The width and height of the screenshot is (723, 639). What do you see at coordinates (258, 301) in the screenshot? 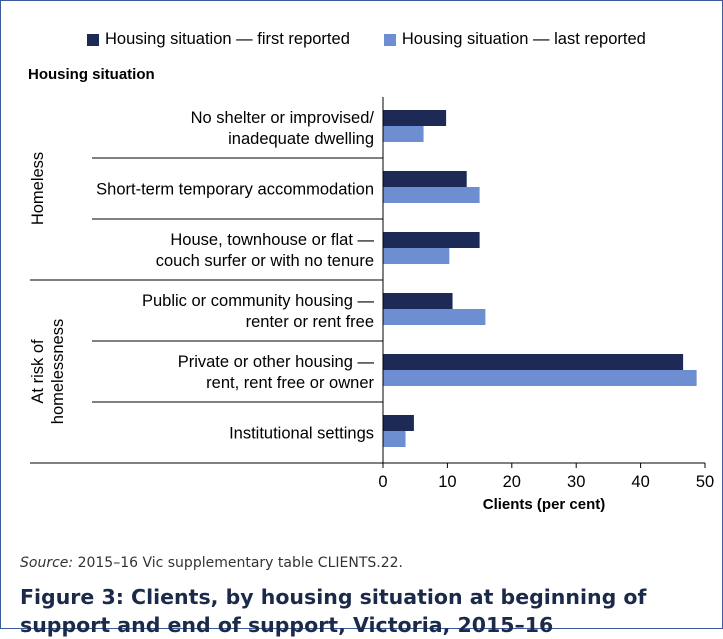
I see `category-label: Public or community housing —` at bounding box center [258, 301].